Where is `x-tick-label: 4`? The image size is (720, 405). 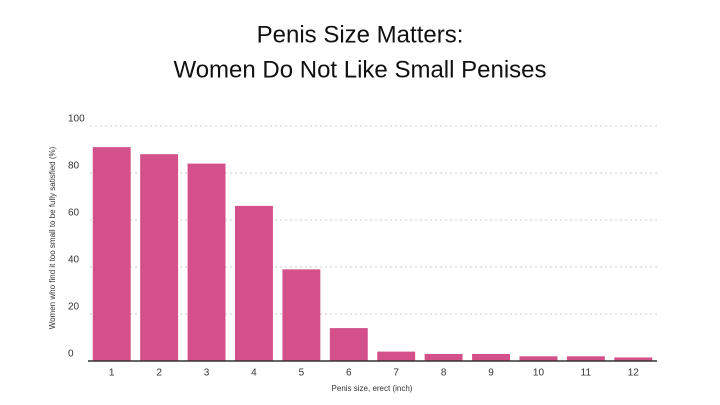
x-tick-label: 4 is located at coordinates (254, 373).